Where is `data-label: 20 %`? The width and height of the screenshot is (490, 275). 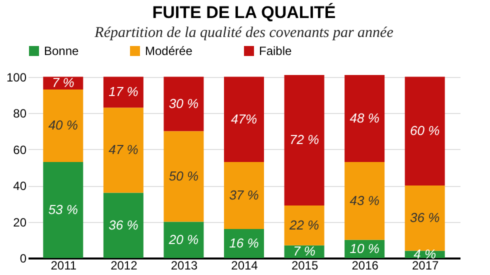
data-label: 20 % is located at coordinates (183, 239).